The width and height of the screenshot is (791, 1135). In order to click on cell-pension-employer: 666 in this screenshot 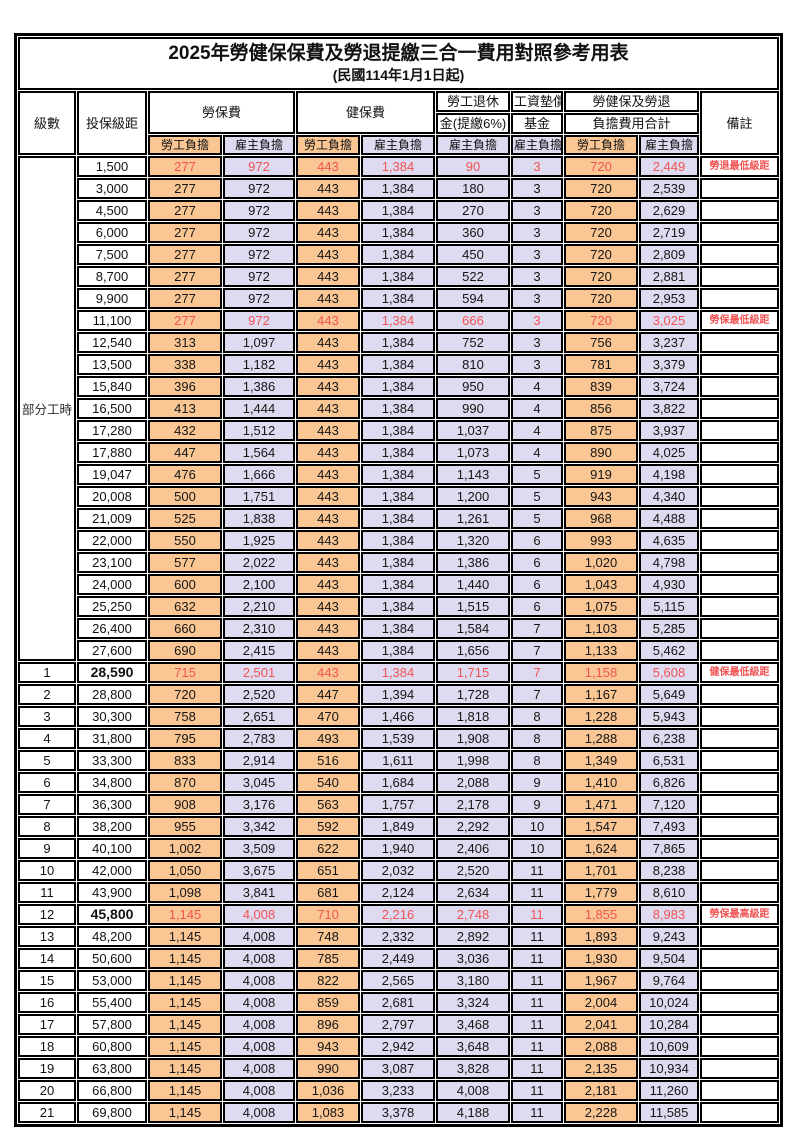, I will do `click(473, 320)`.